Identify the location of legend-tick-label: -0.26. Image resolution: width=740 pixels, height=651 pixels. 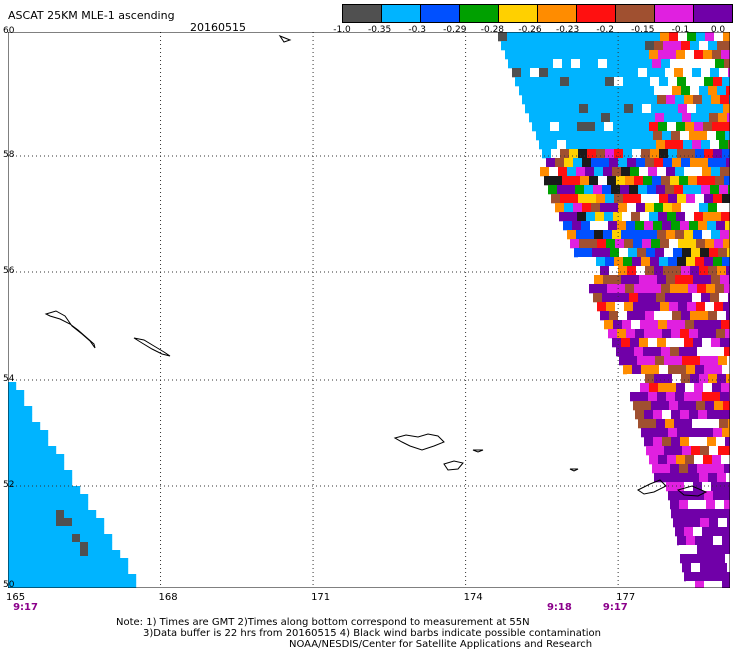
(530, 30).